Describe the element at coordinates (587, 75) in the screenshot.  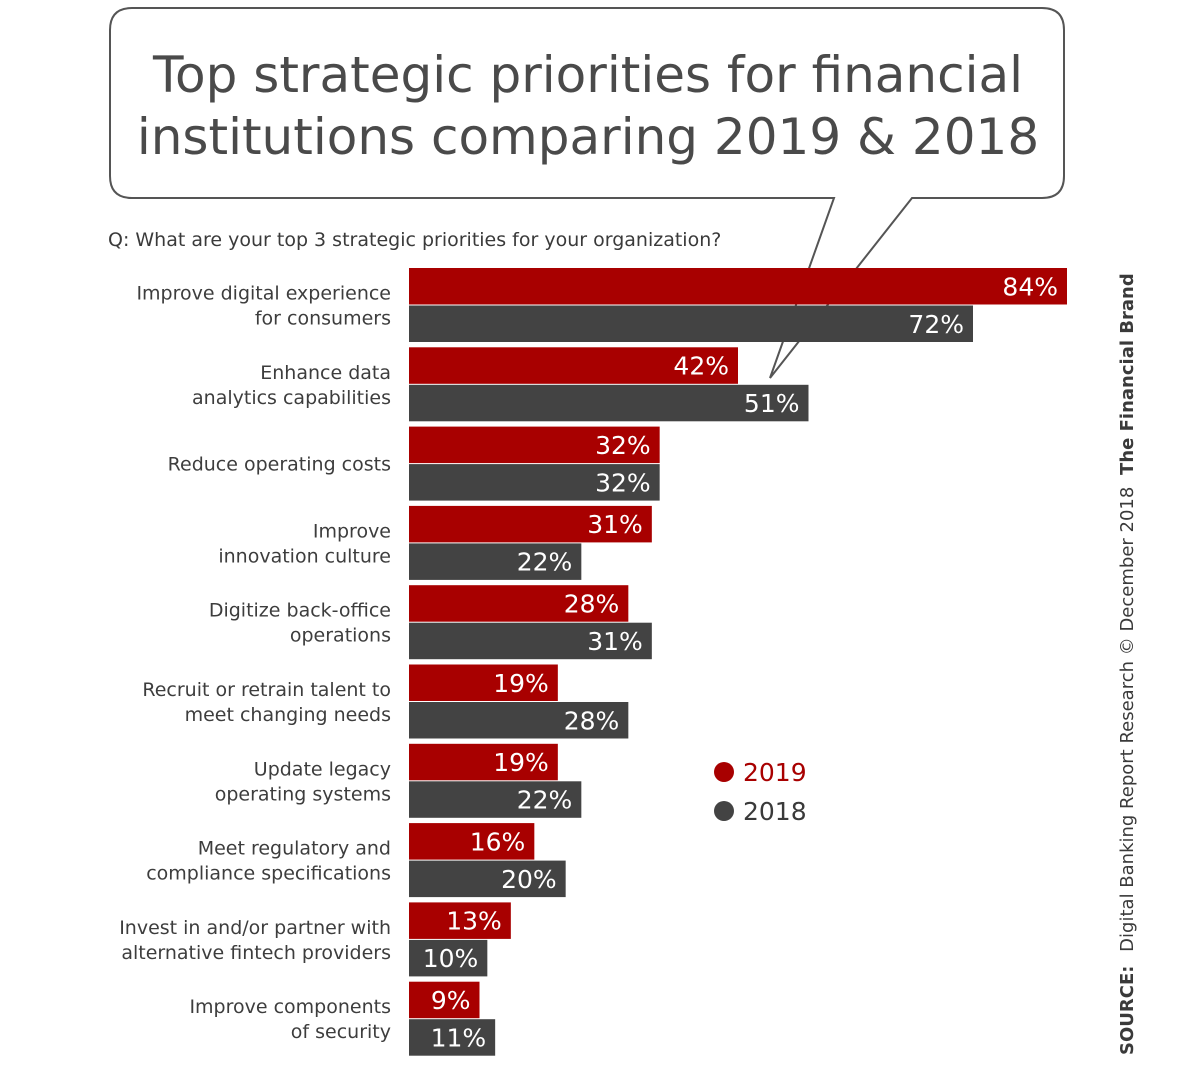
I see `chart-title-line-1: Top strategic priorities for financial` at that location.